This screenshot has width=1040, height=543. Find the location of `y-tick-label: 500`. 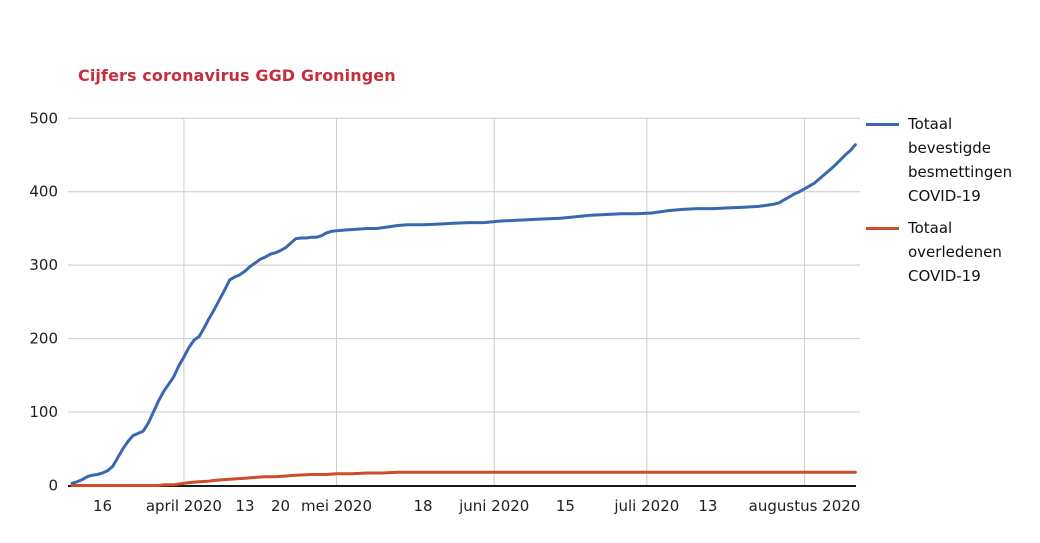

y-tick-label: 500 is located at coordinates (43, 118).